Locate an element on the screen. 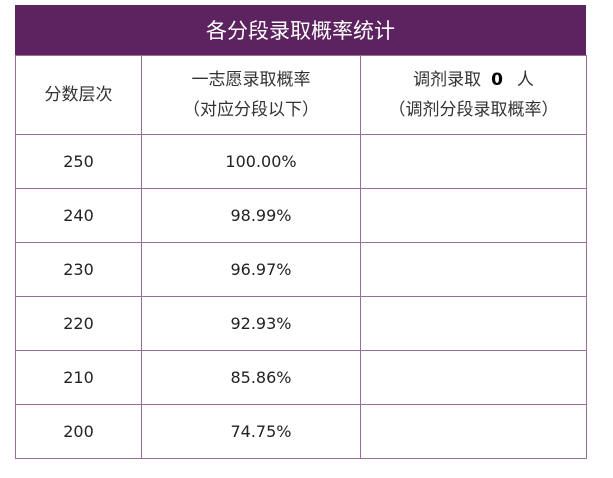 The image size is (613, 478). score-cell: 230 is located at coordinates (78, 269).